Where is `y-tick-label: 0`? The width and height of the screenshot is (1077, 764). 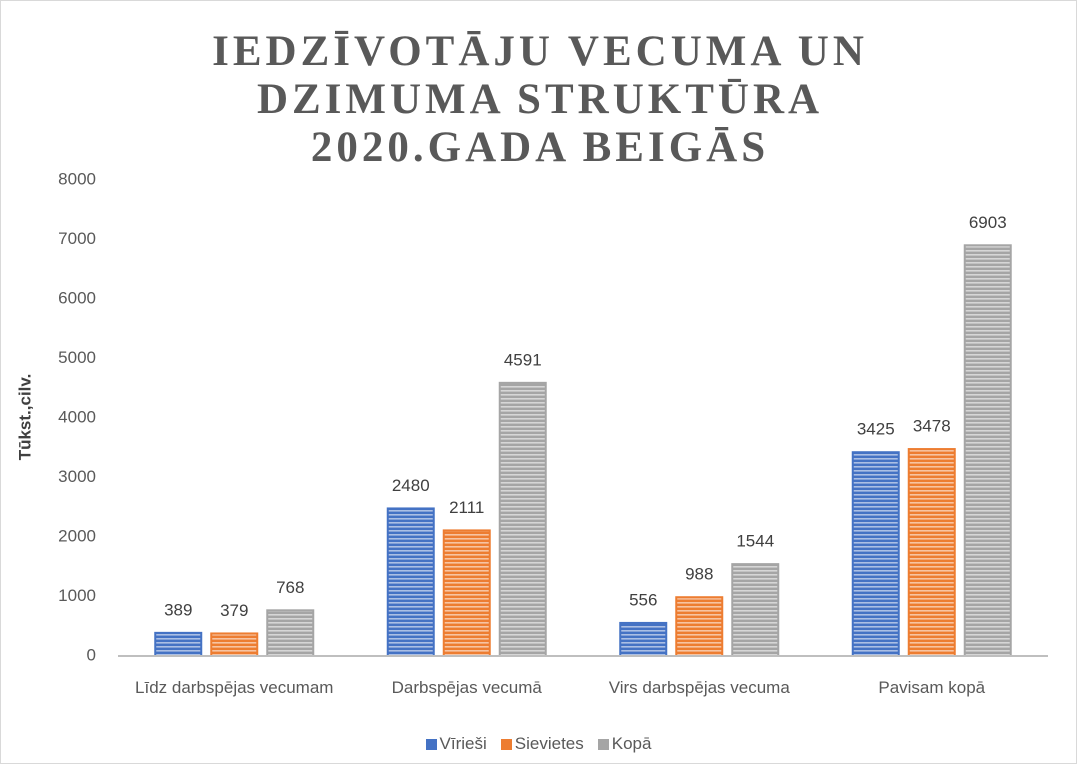
y-tick-label: 0 is located at coordinates (91, 654).